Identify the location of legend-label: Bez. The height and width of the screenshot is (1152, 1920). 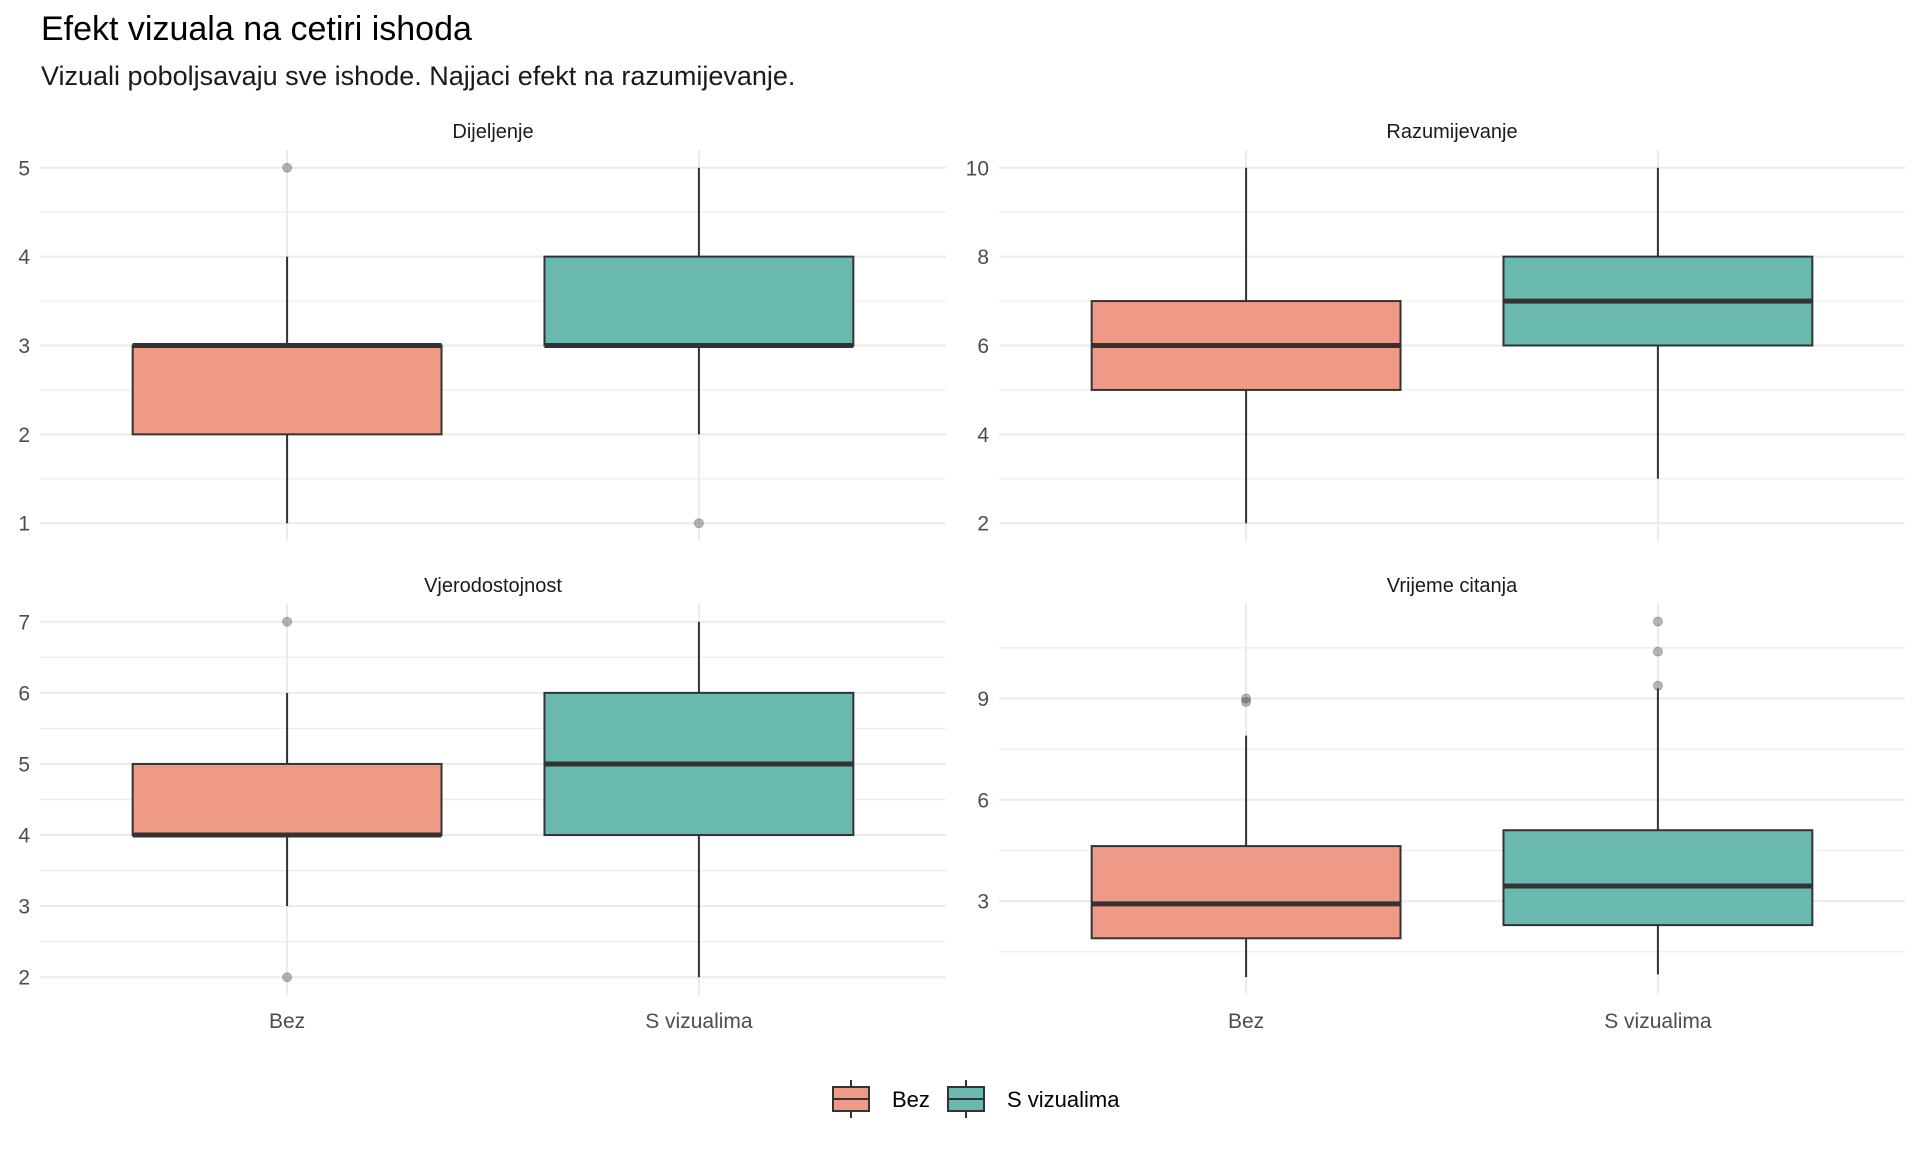
(911, 1099).